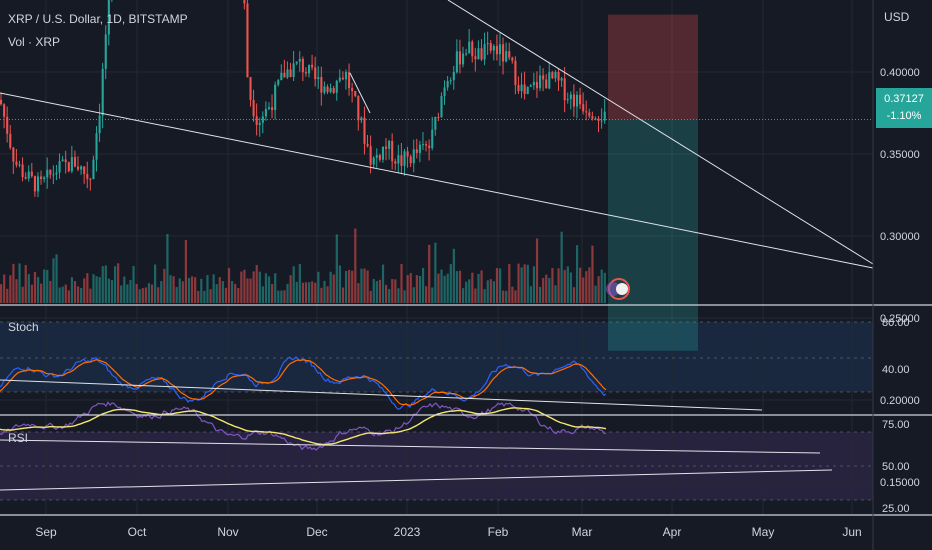 This screenshot has height=550, width=932. Describe the element at coordinates (672, 532) in the screenshot. I see `time-tick: Apr` at that location.